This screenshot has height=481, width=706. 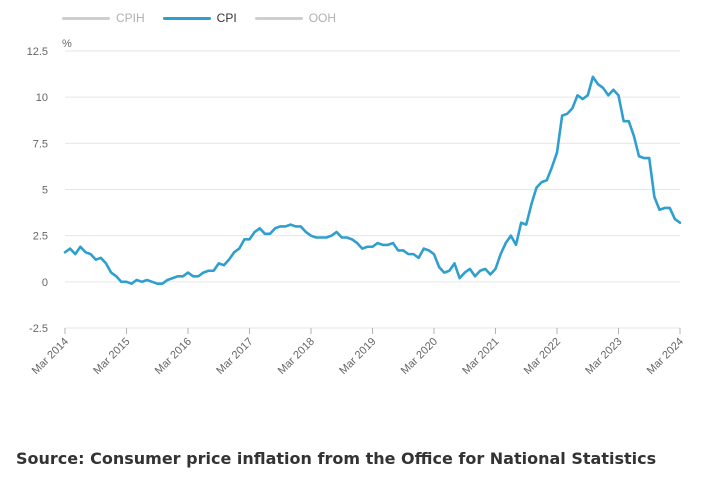 I want to click on legend-item-ooh: OOH, so click(x=295, y=18).